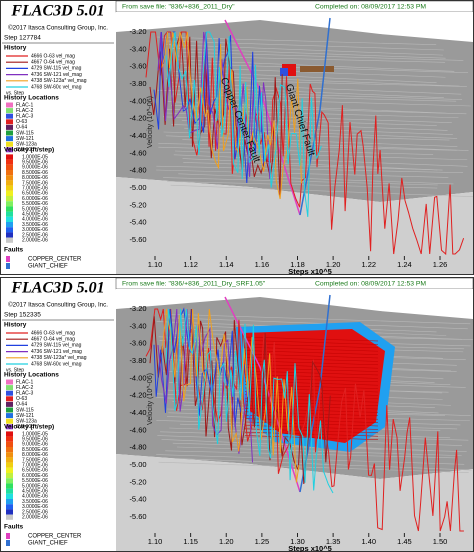 This screenshot has height=552, width=474. Describe the element at coordinates (21, 122) in the screenshot. I see `location-label: O-63` at that location.